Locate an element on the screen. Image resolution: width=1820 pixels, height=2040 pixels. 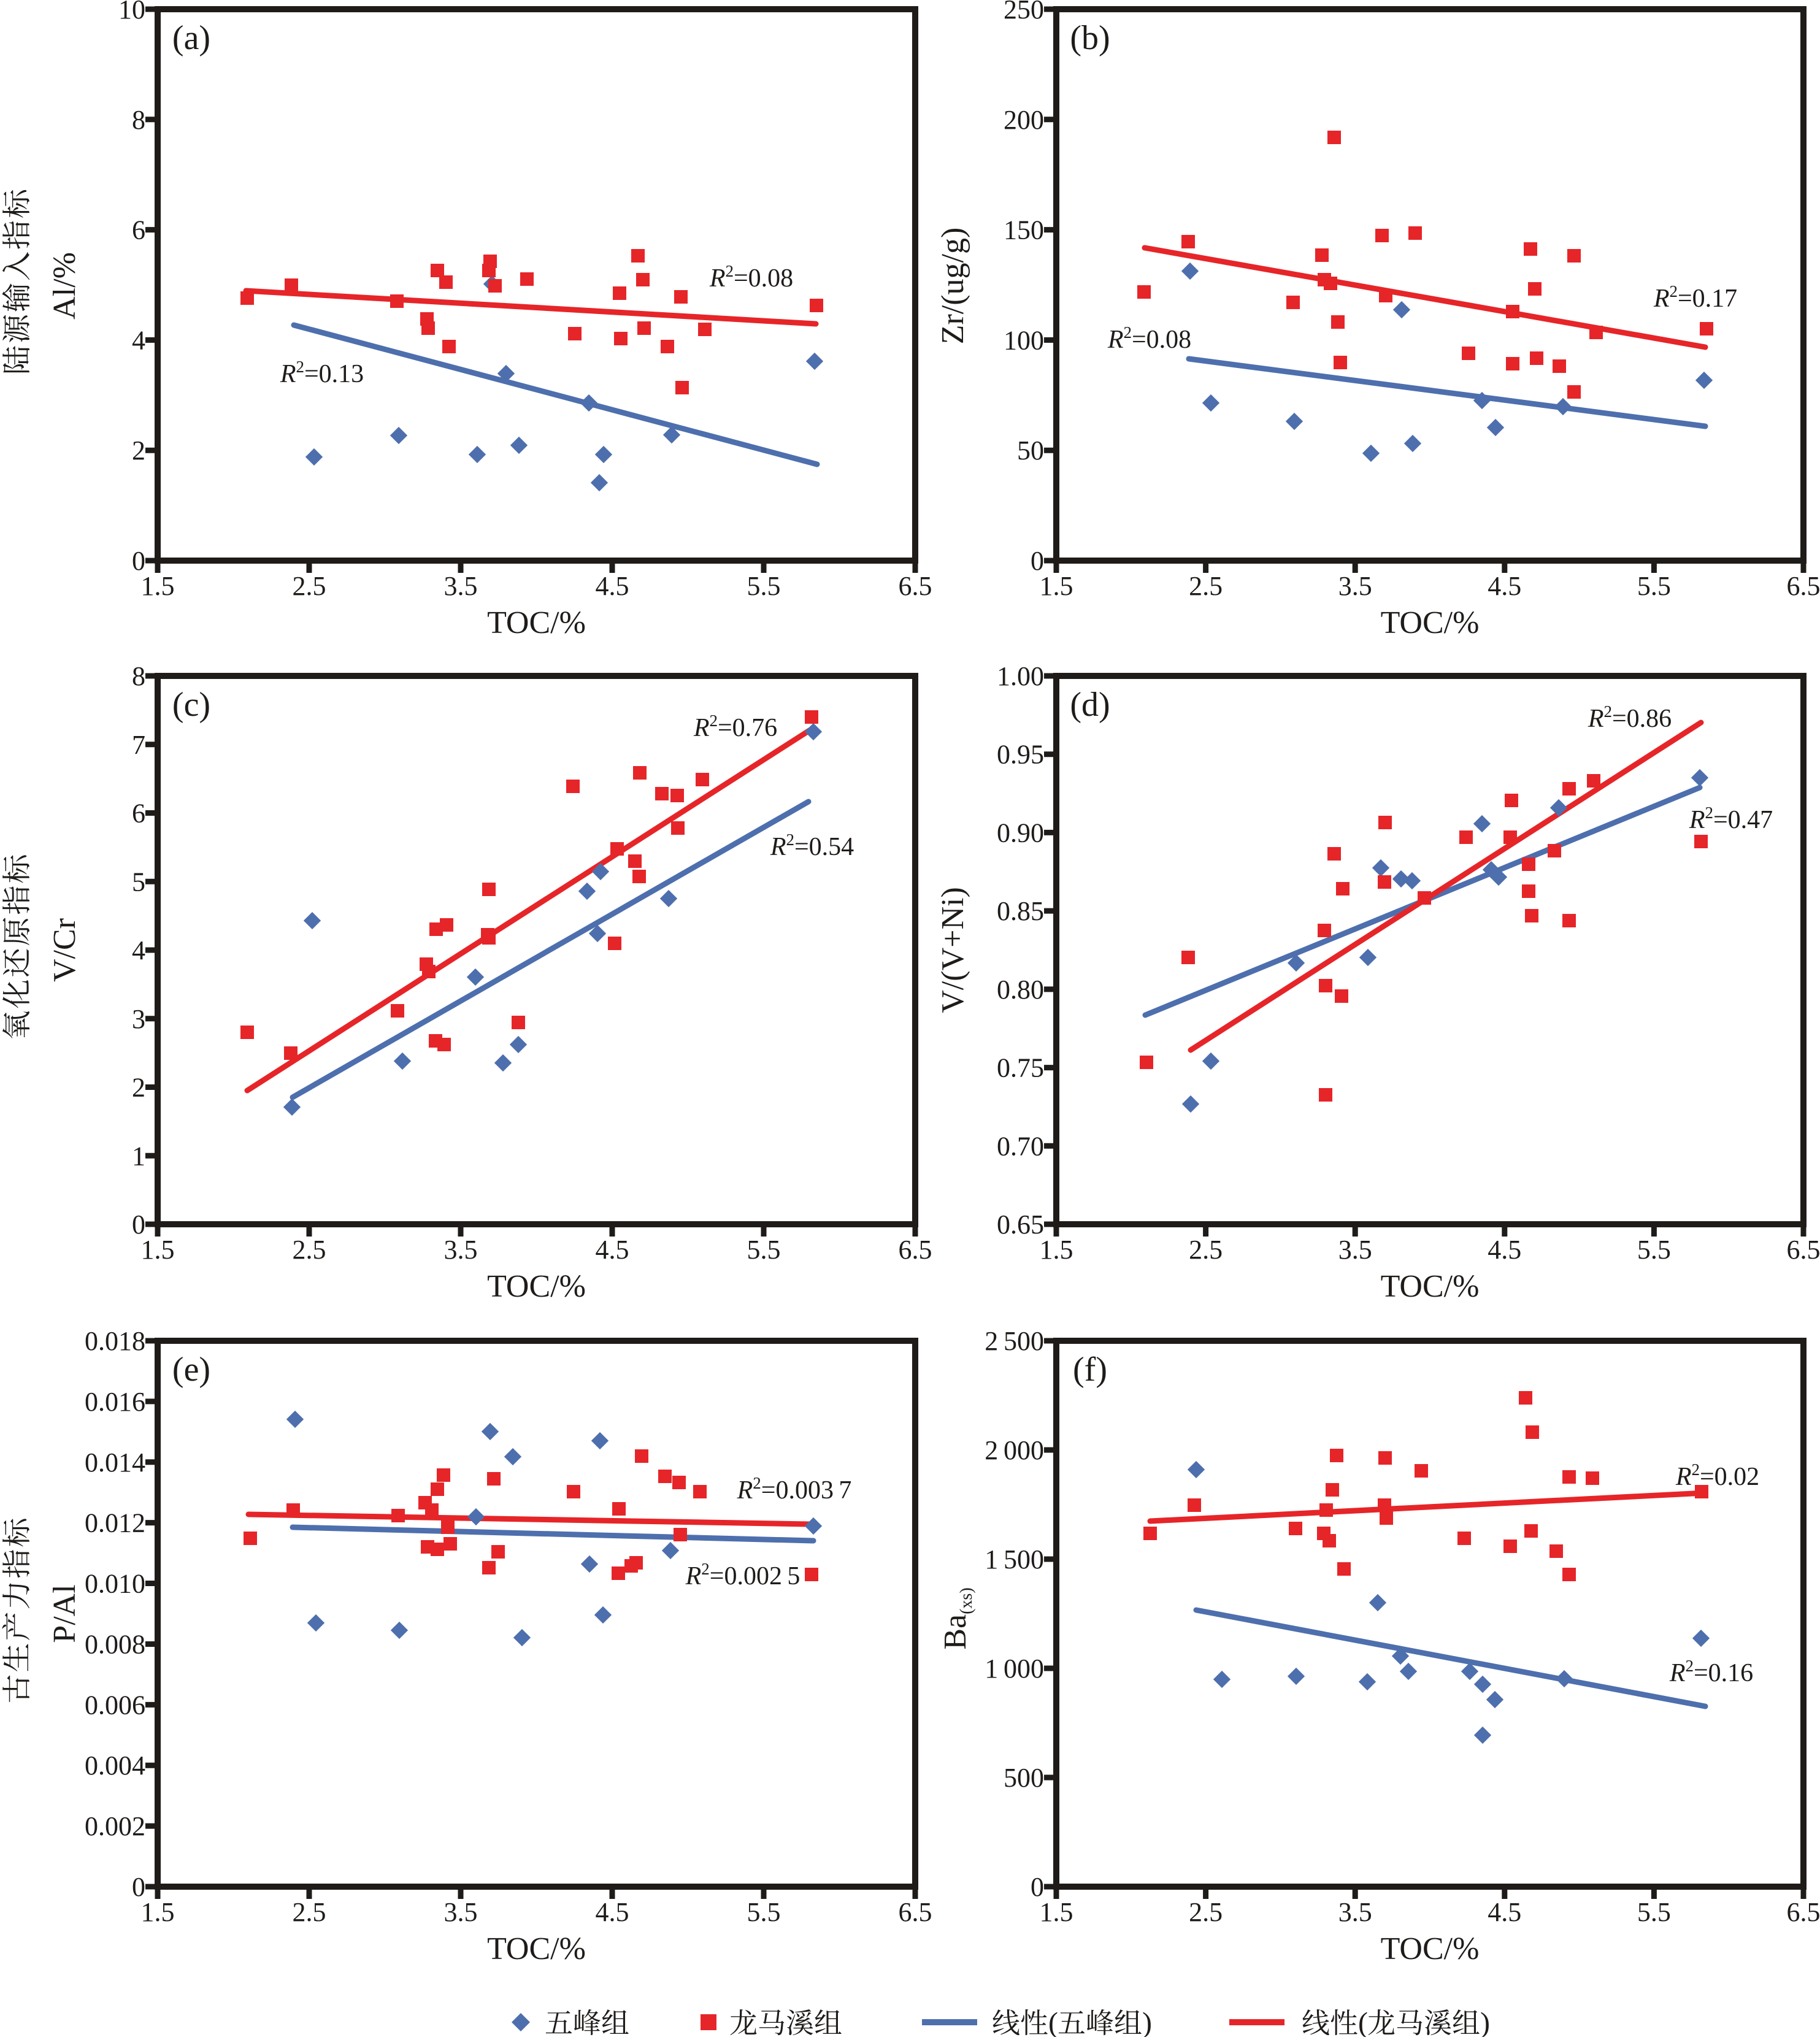
svg-text: R2=0.02 is located at coordinates (1717, 1475).